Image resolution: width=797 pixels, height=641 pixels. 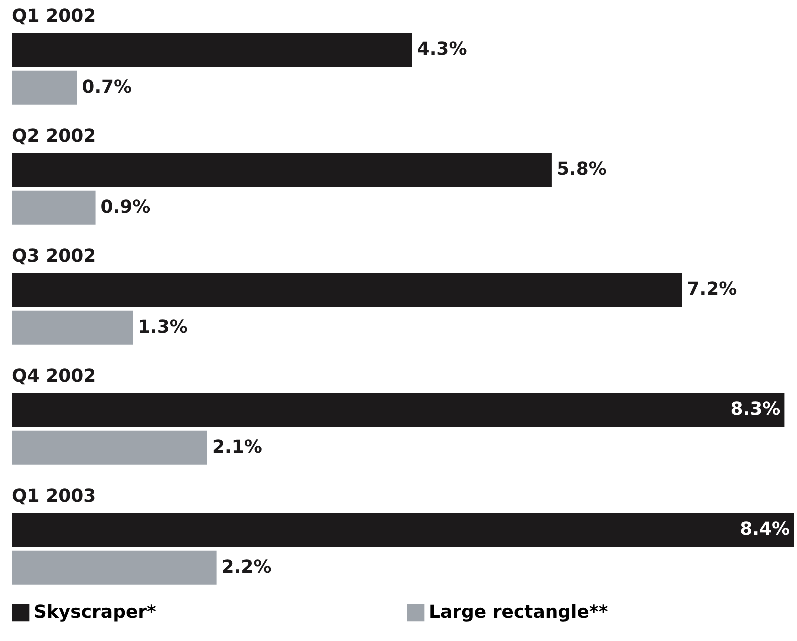 I want to click on data-label: 4.3%, so click(x=442, y=49).